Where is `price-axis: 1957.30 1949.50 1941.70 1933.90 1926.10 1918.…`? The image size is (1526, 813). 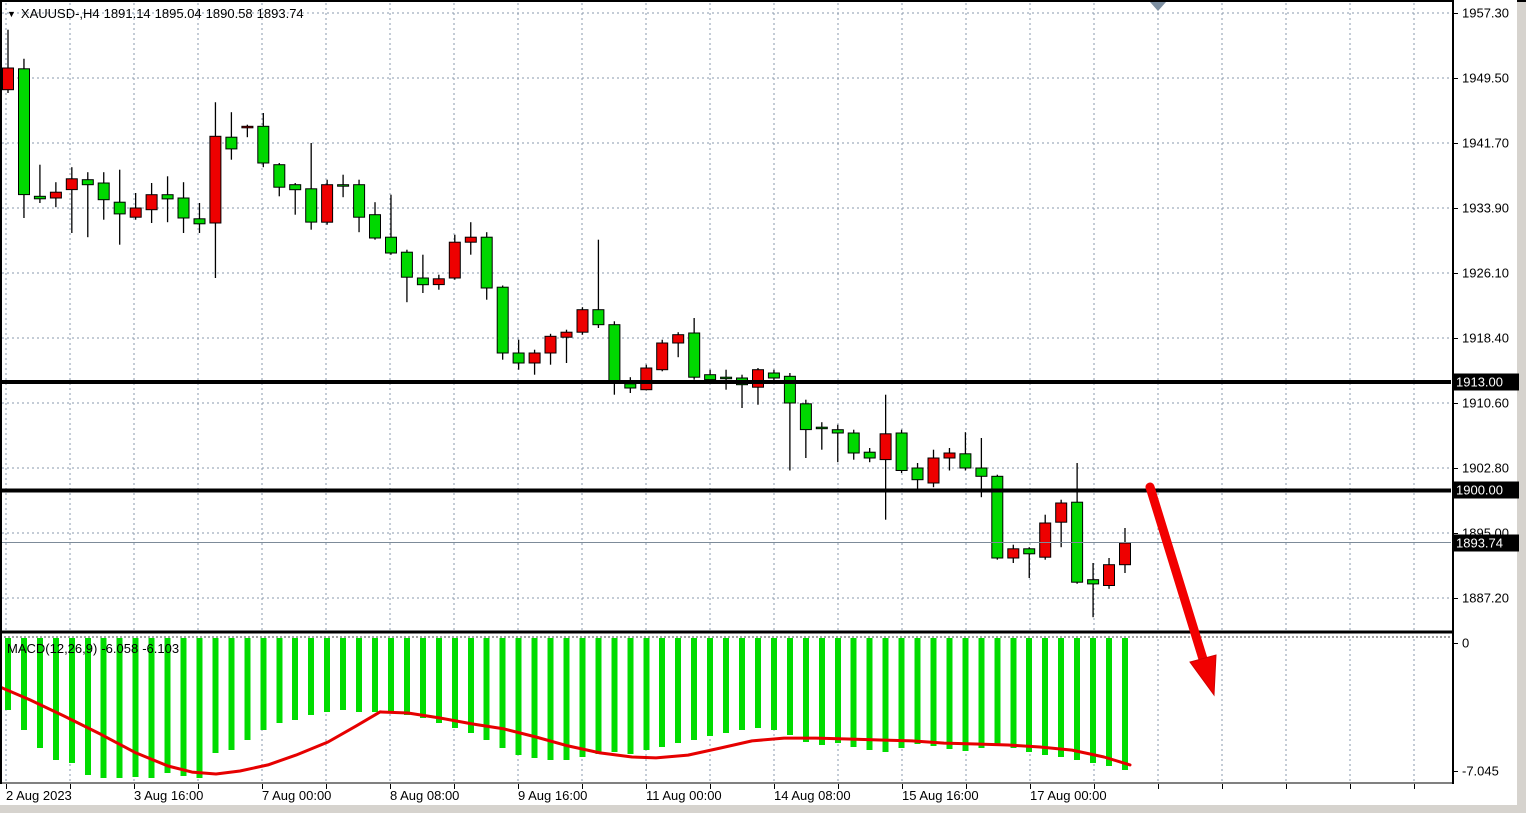
price-axis: 1957.30 1949.50 1941.70 1933.90 1926.10 1918.… is located at coordinates (1485, 392).